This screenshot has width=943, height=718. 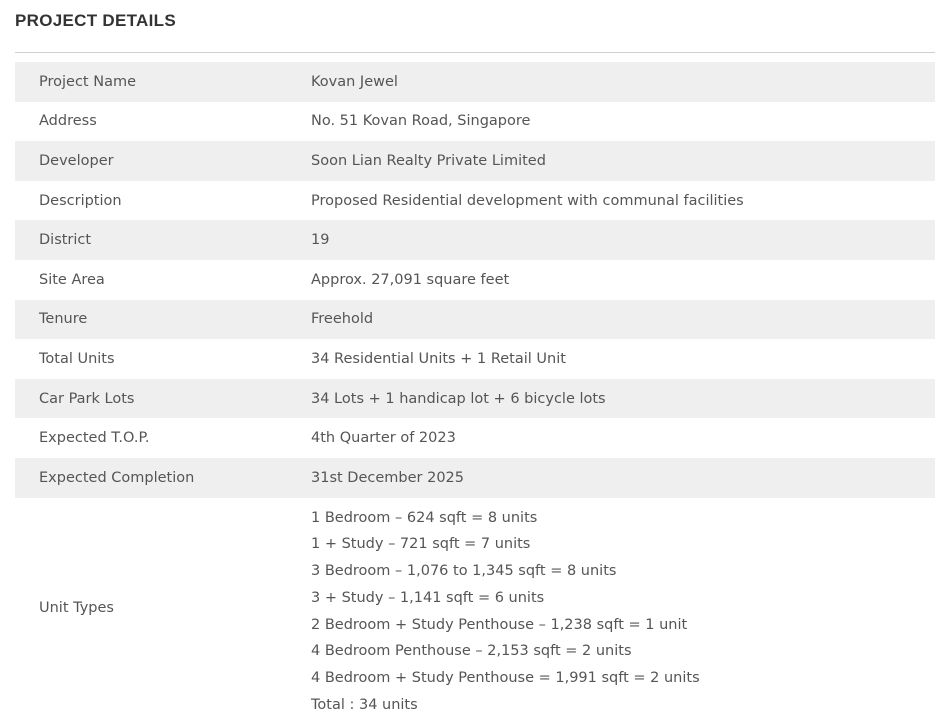 I want to click on row-value: Approx. 27,091 square feet, so click(x=410, y=279).